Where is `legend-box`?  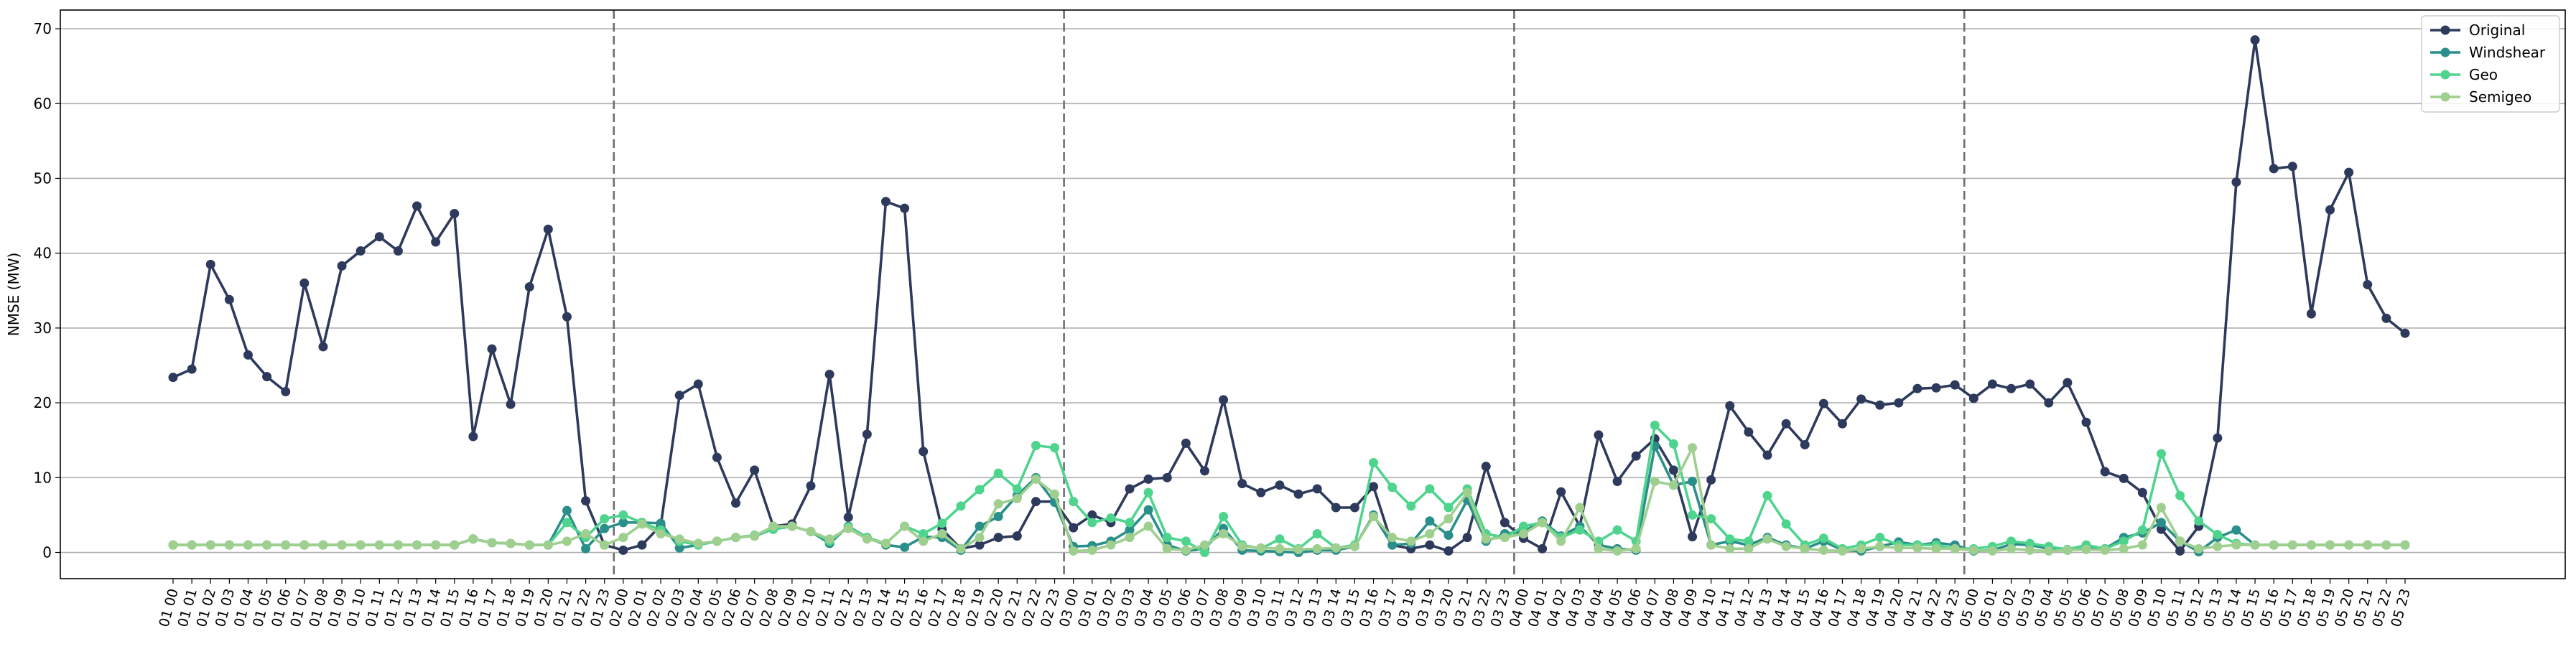
legend-box is located at coordinates (2490, 64).